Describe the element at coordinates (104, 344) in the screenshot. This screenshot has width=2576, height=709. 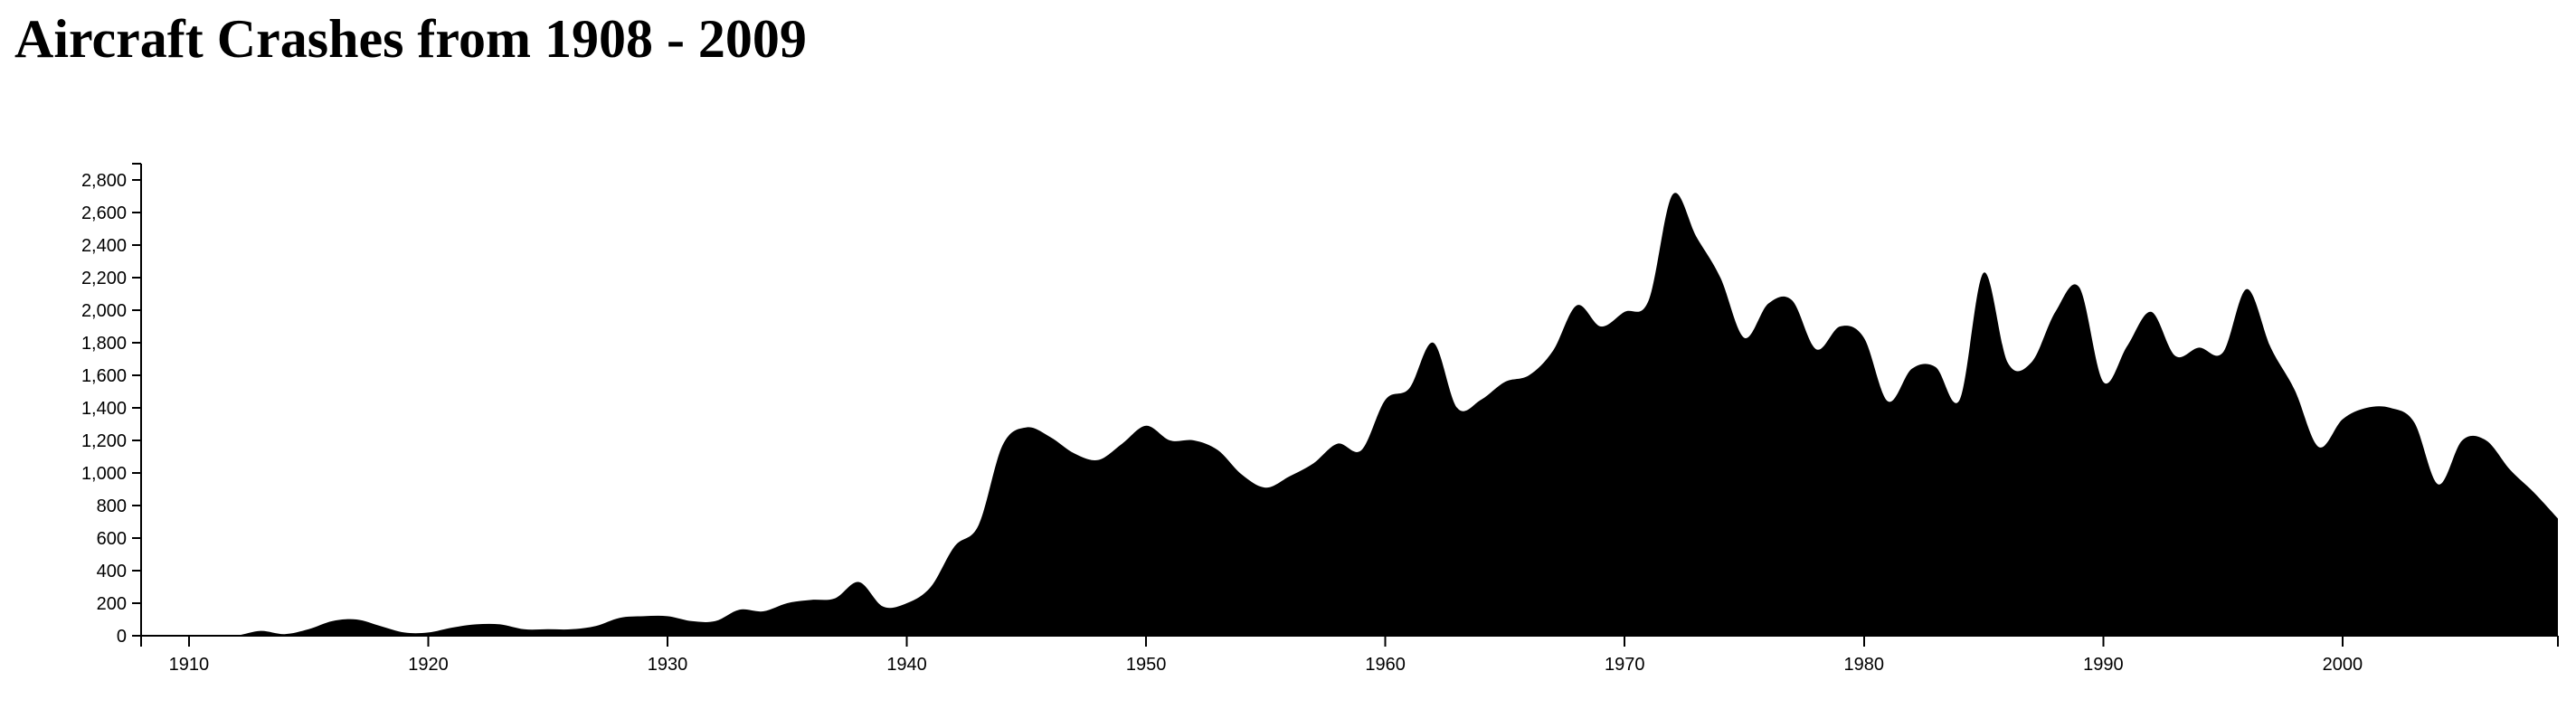
I see `y-tick-label: 1,800` at that location.